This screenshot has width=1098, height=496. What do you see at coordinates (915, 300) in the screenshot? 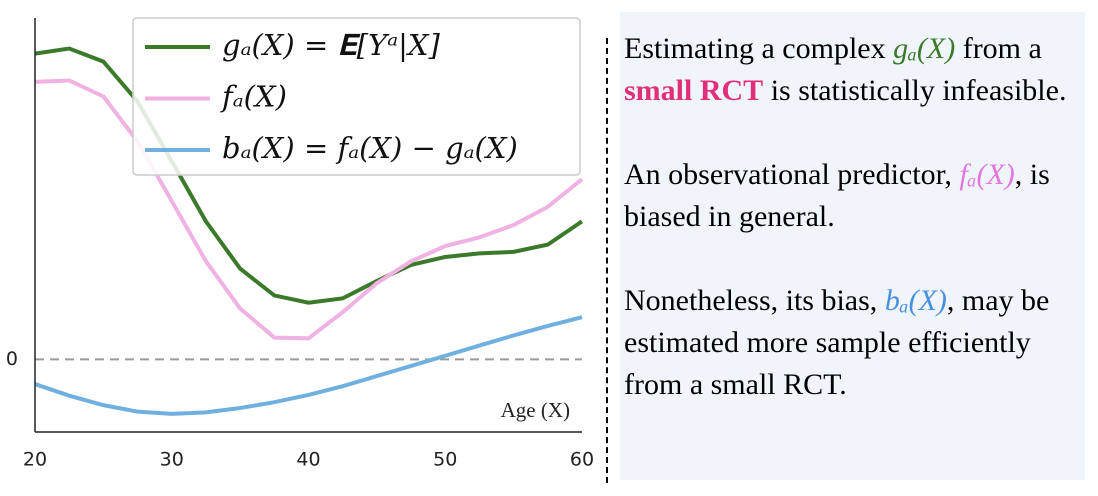
I see `text-segment: bₐ(X)` at bounding box center [915, 300].